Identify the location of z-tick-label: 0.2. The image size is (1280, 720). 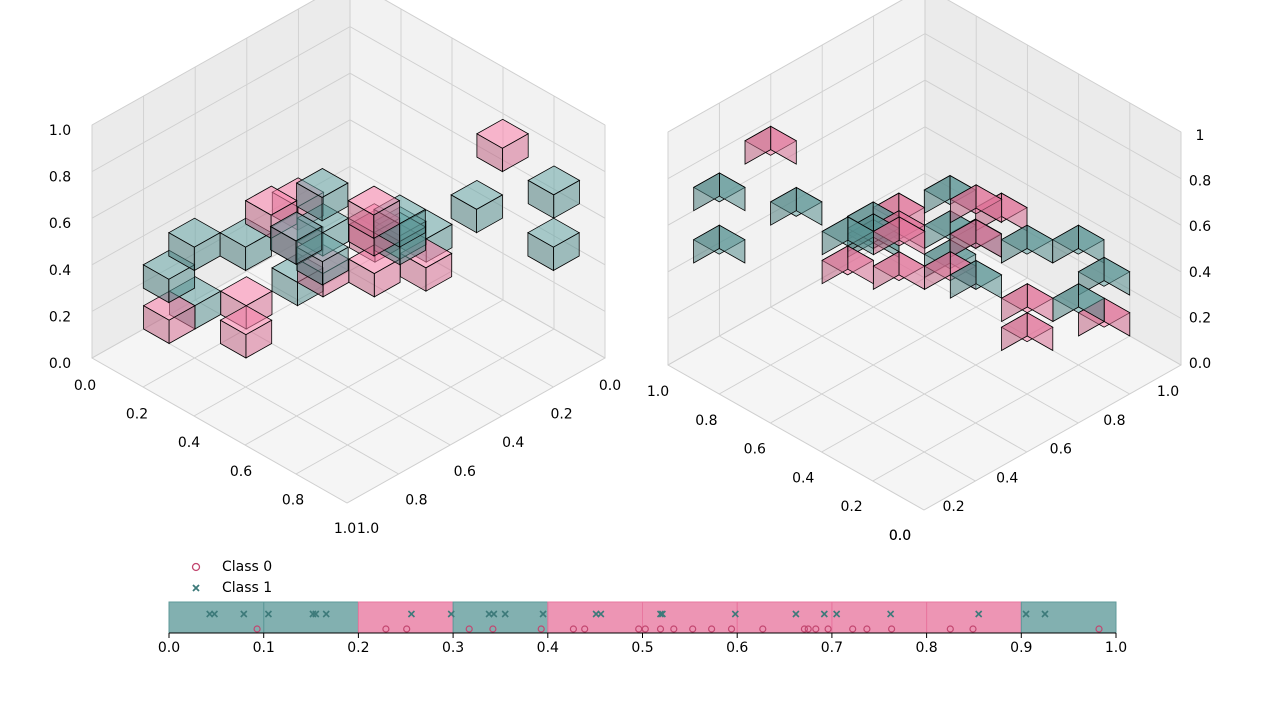
(60, 317).